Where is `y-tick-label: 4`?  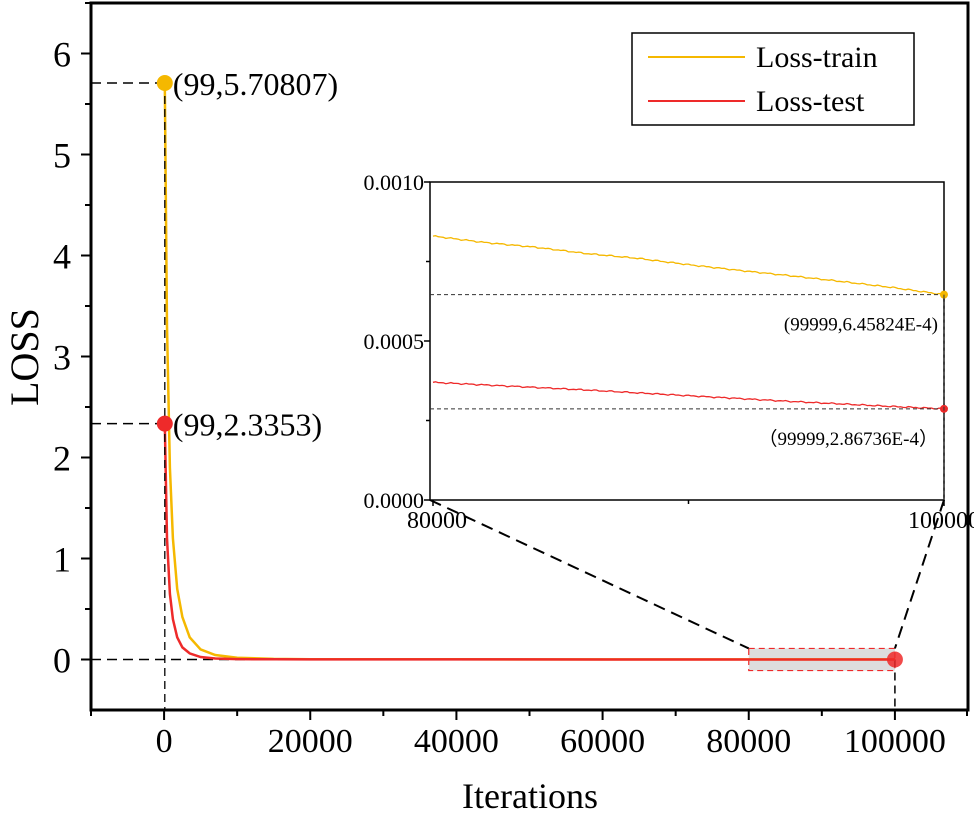
y-tick-label: 4 is located at coordinates (62, 257).